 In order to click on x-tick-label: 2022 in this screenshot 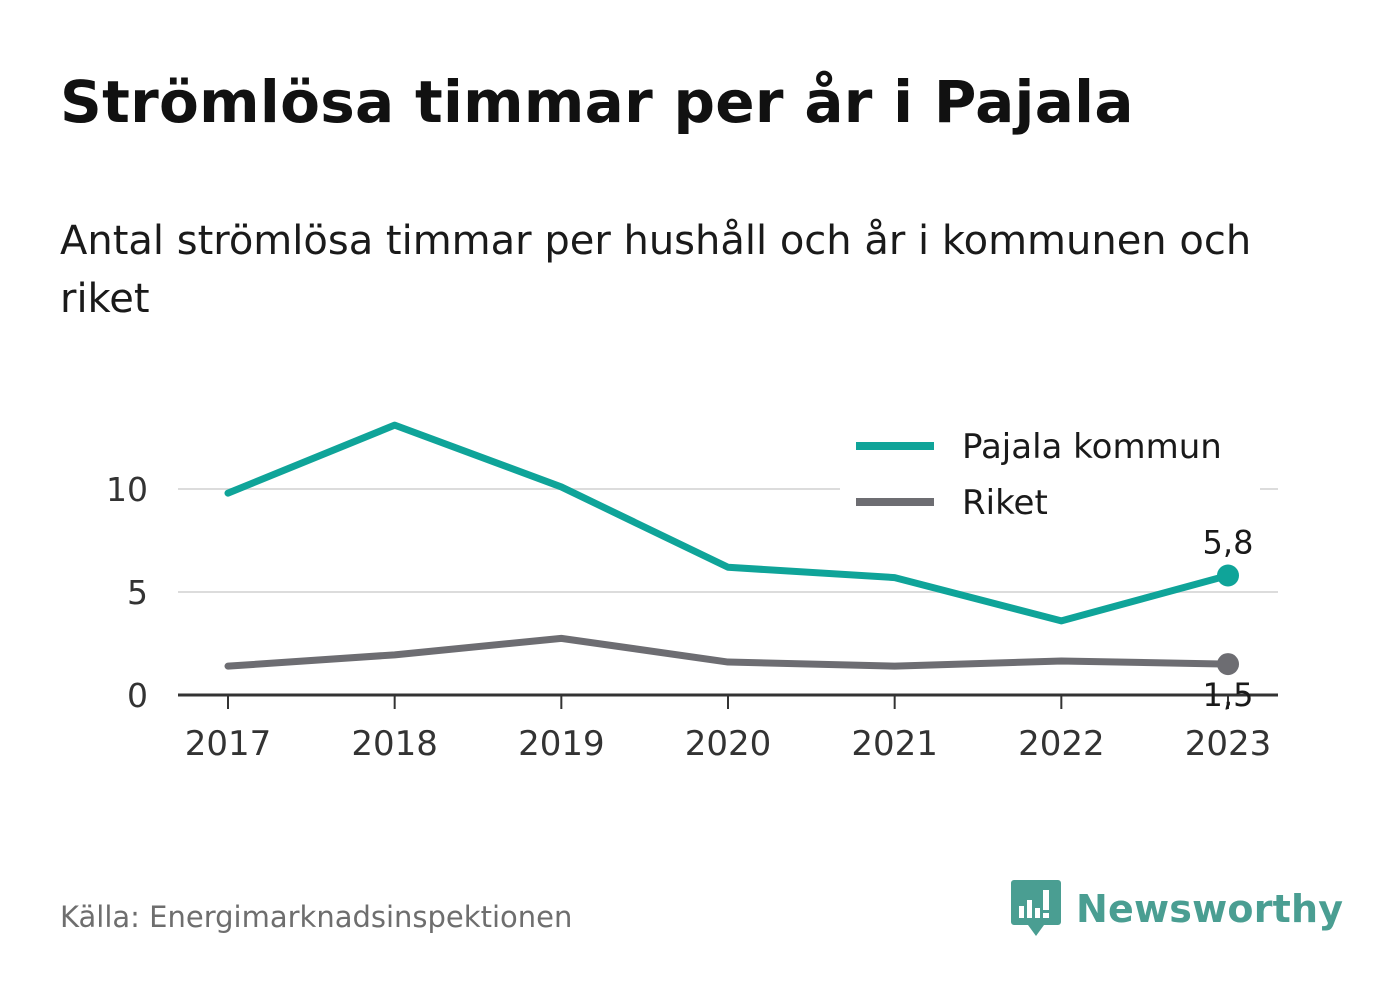, I will do `click(1061, 744)`.